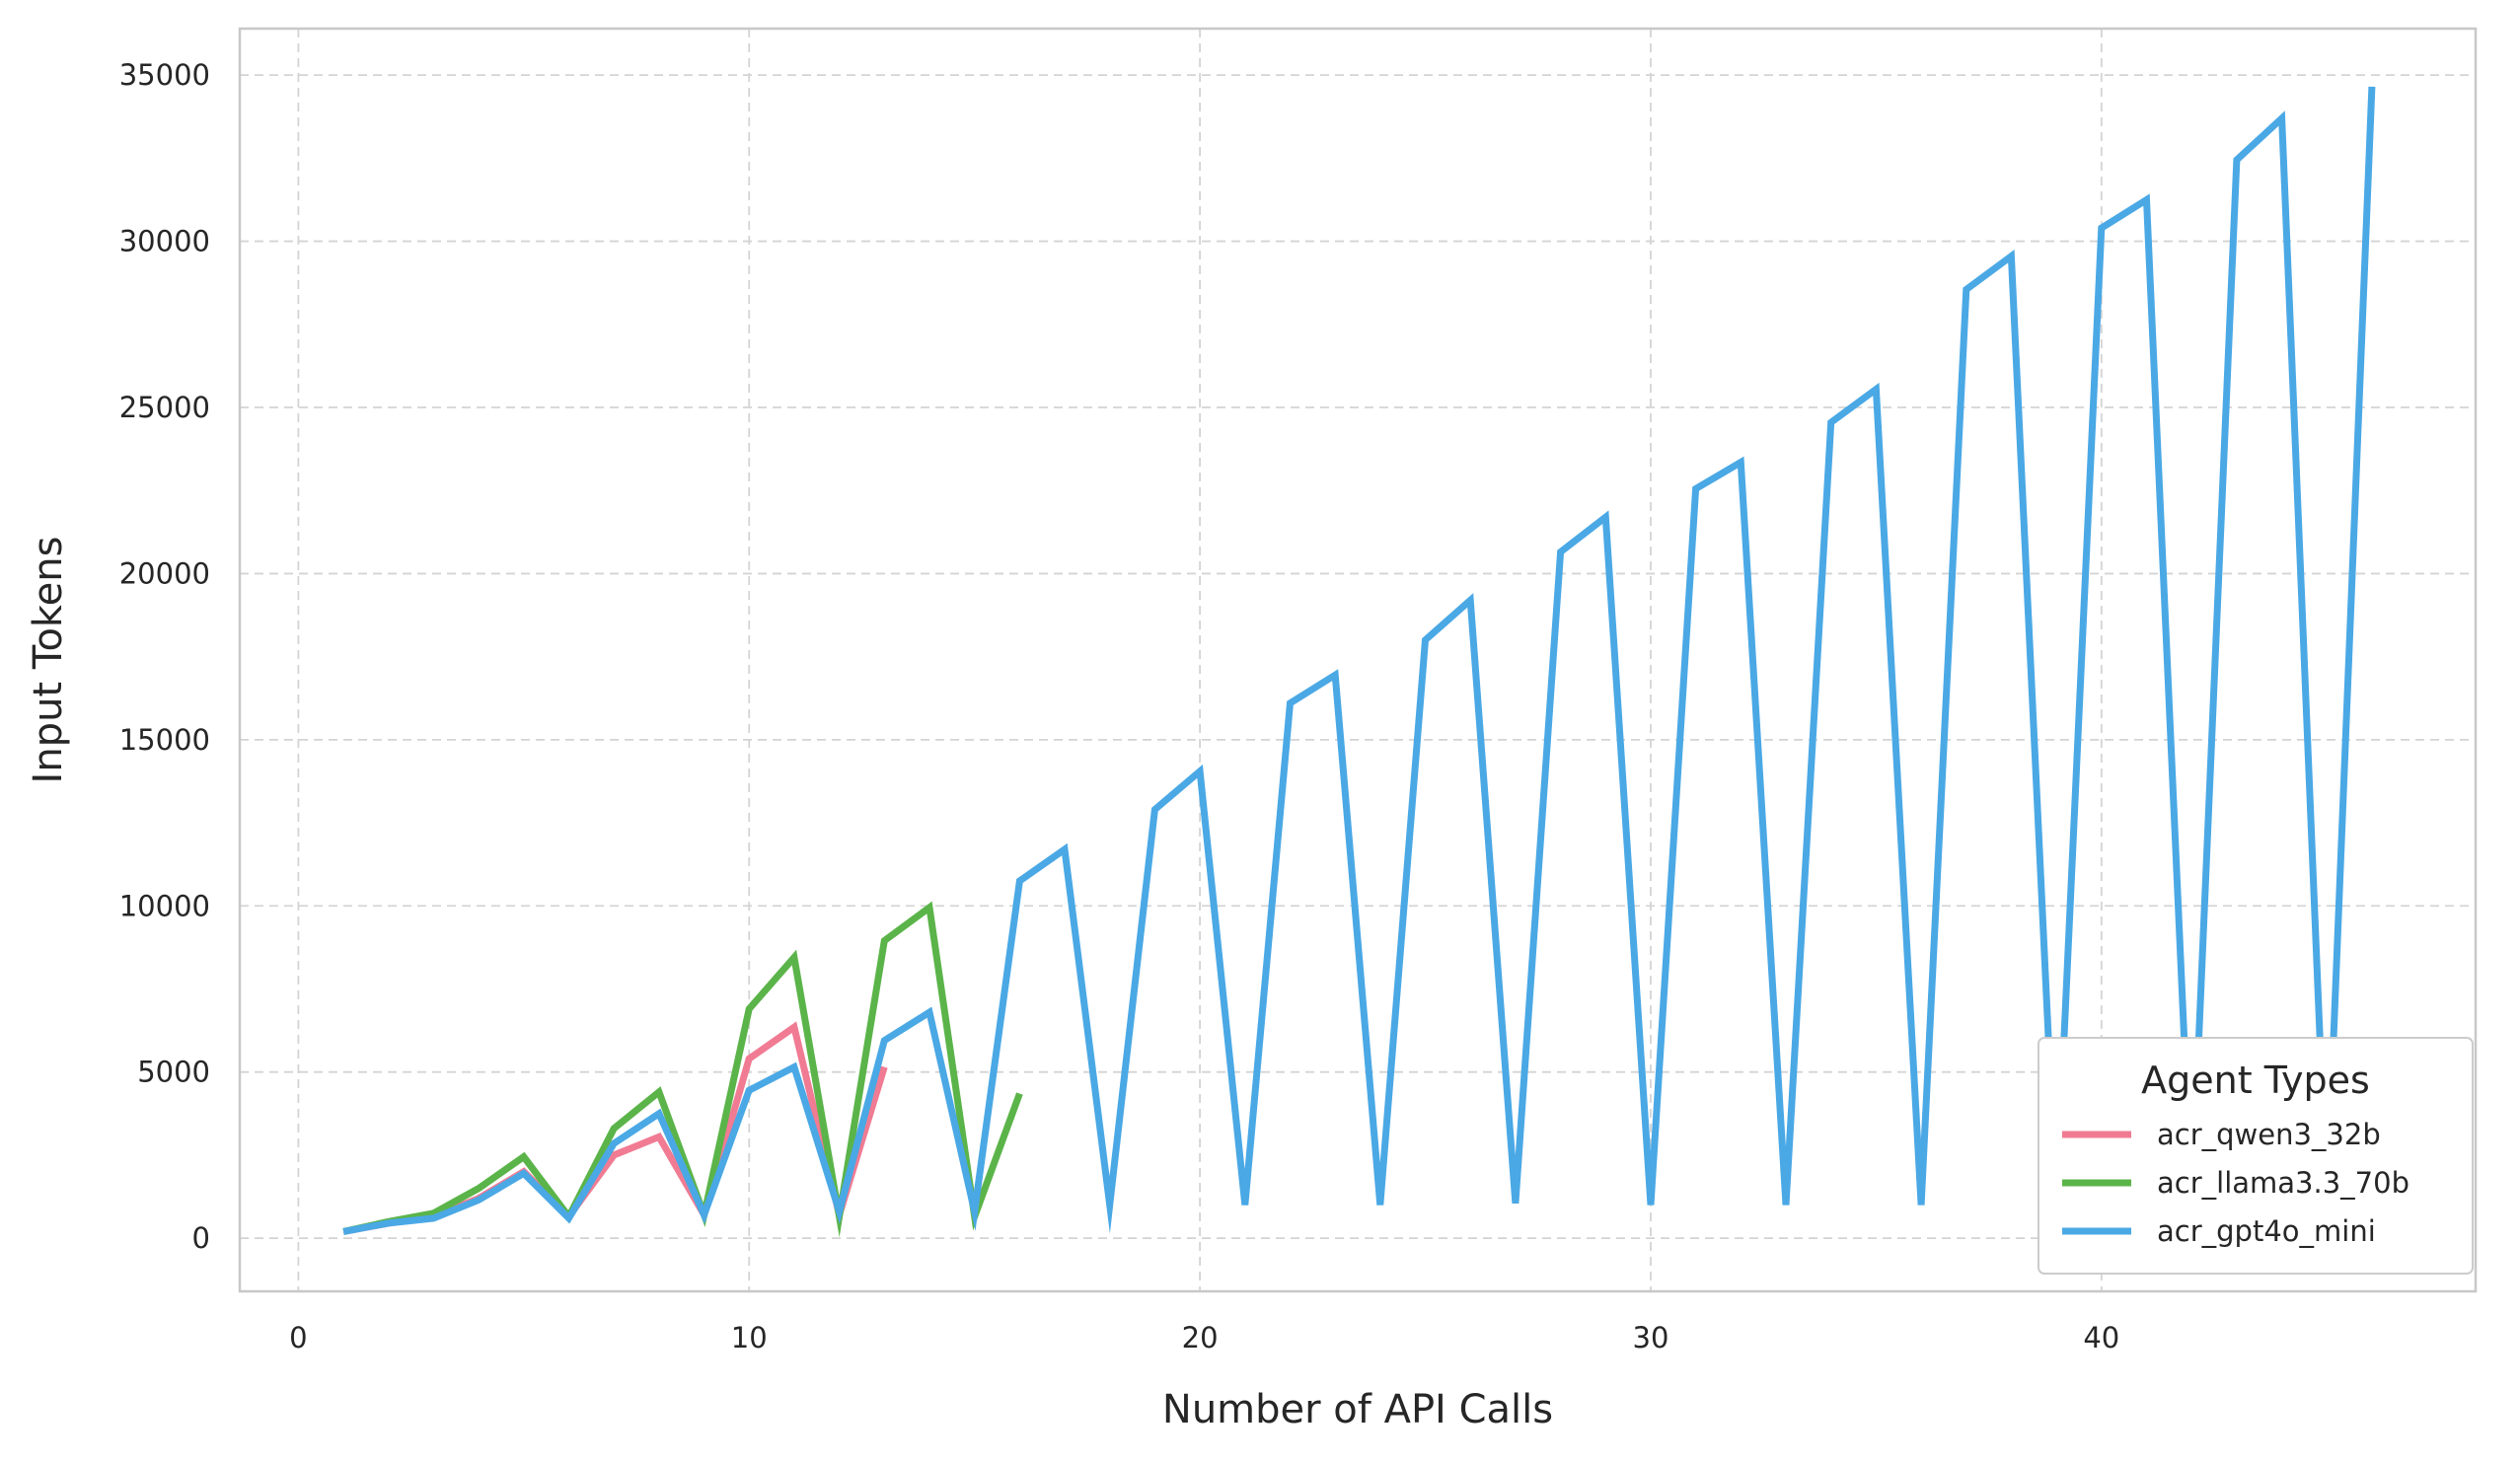 This screenshot has width=2520, height=1463. I want to click on x-tick-label: 0, so click(298, 1337).